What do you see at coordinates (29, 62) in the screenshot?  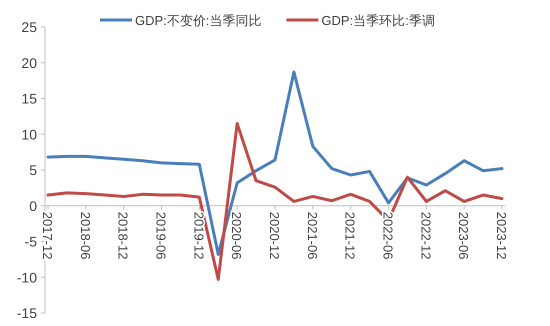 I see `y-tick-label: 20` at bounding box center [29, 62].